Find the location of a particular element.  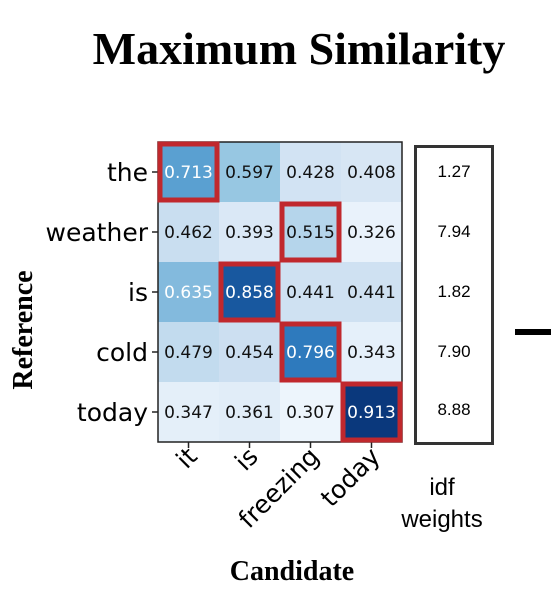

idf-weight-the: 1.27 is located at coordinates (454, 171).